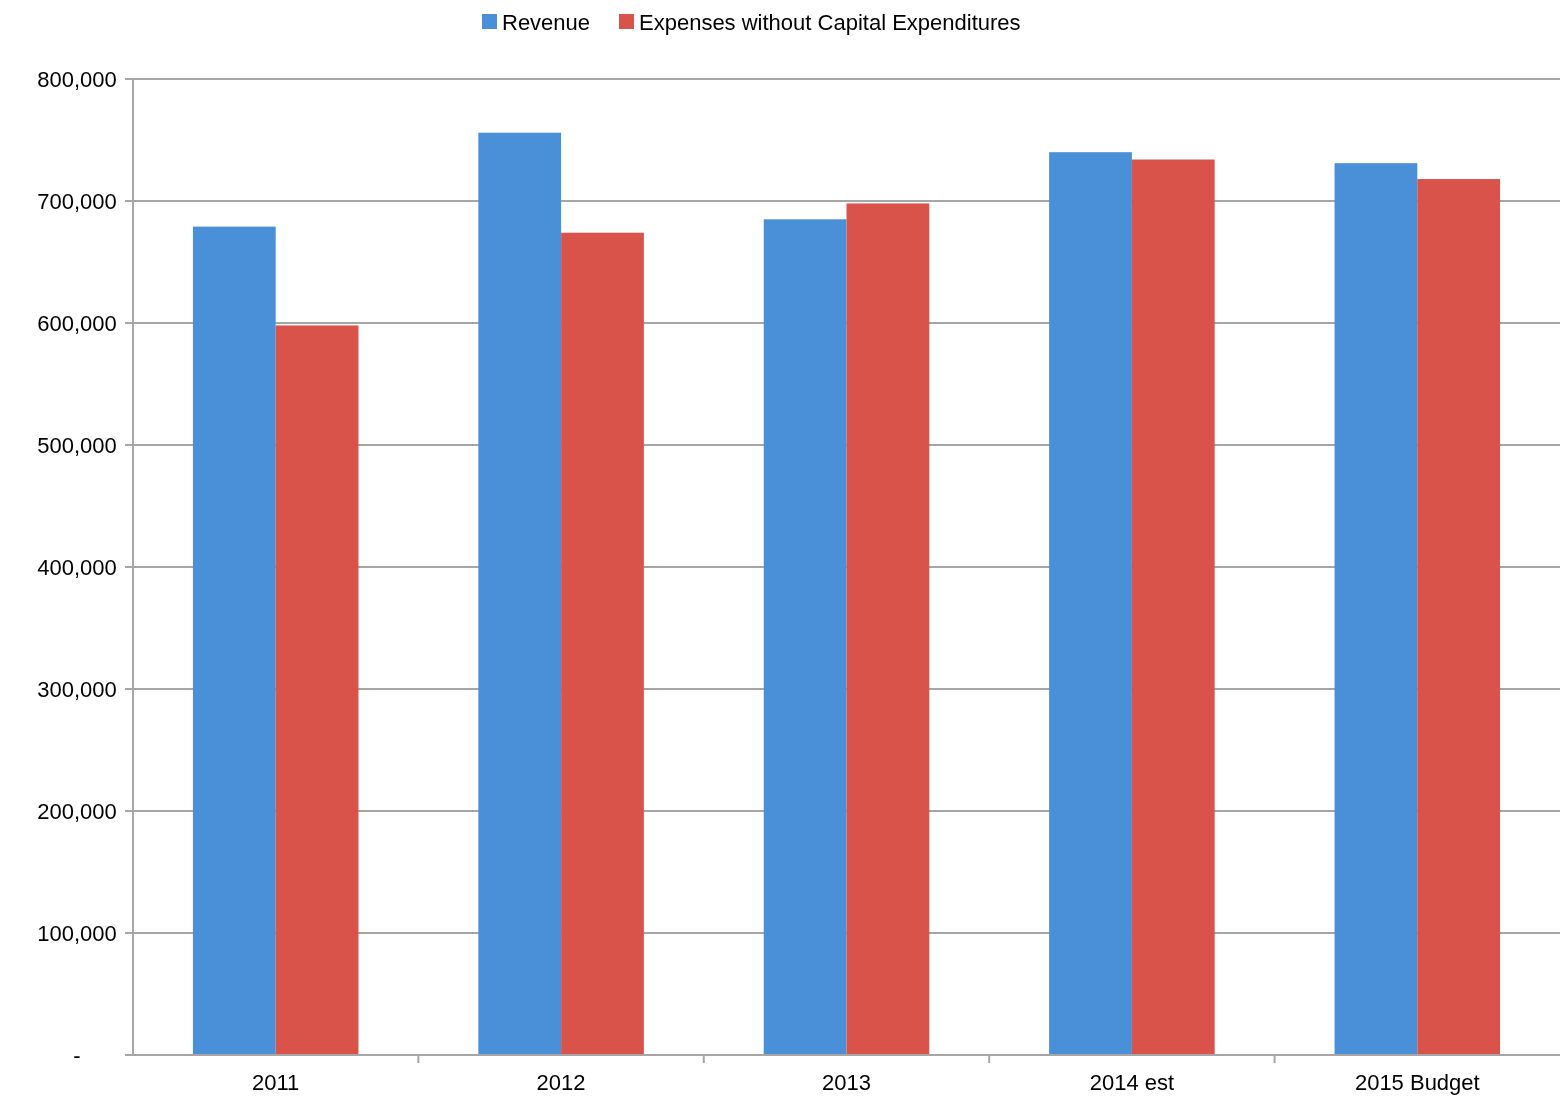 The width and height of the screenshot is (1568, 1107). Describe the element at coordinates (1417, 1082) in the screenshot. I see `x-tick-label: 2015 Budget` at that location.